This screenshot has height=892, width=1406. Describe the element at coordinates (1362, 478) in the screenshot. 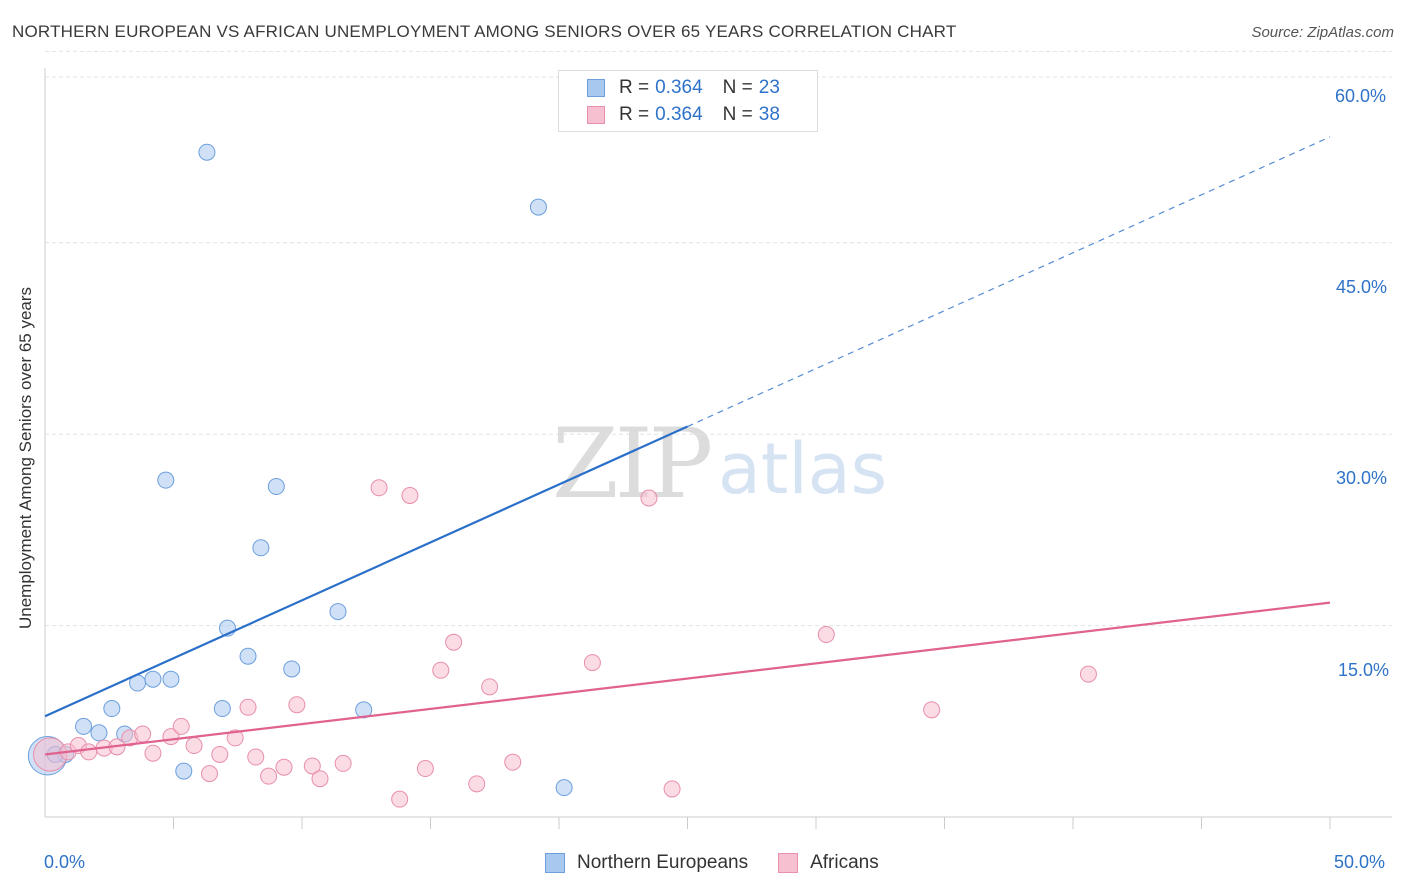

I see `y-tick-label-30: 30.0%` at that location.